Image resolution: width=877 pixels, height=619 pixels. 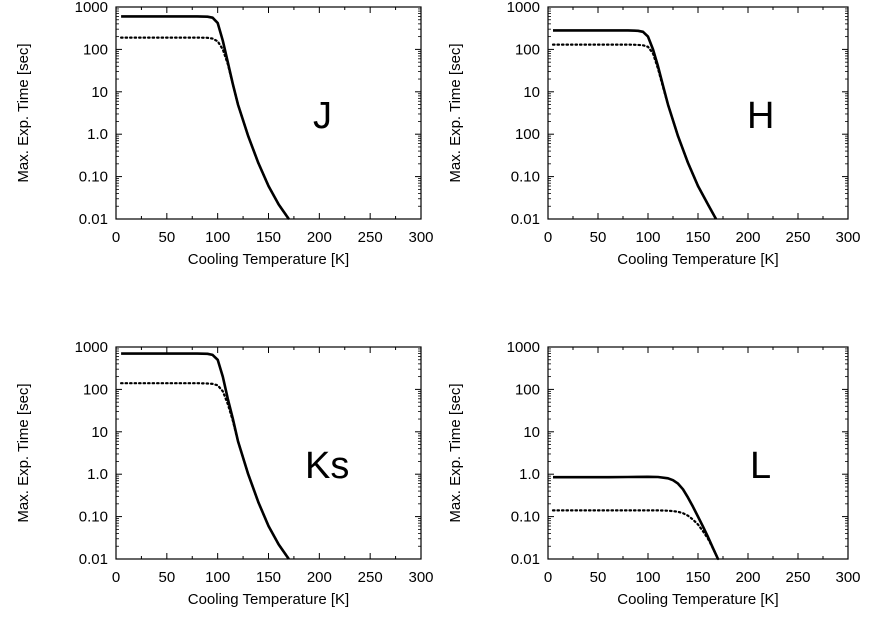 I want to click on panel-label: L, so click(x=760, y=466).